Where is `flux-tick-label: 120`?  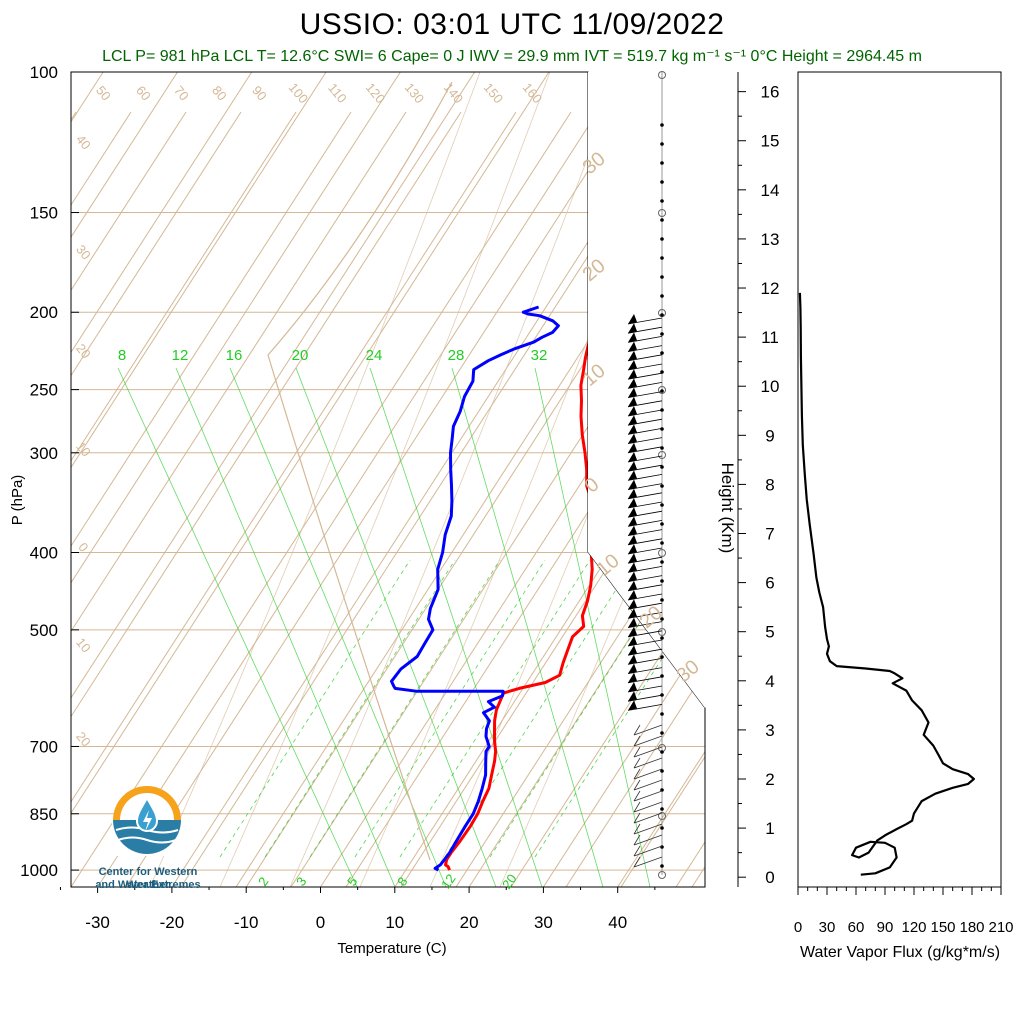
flux-tick-label: 120 is located at coordinates (913, 927).